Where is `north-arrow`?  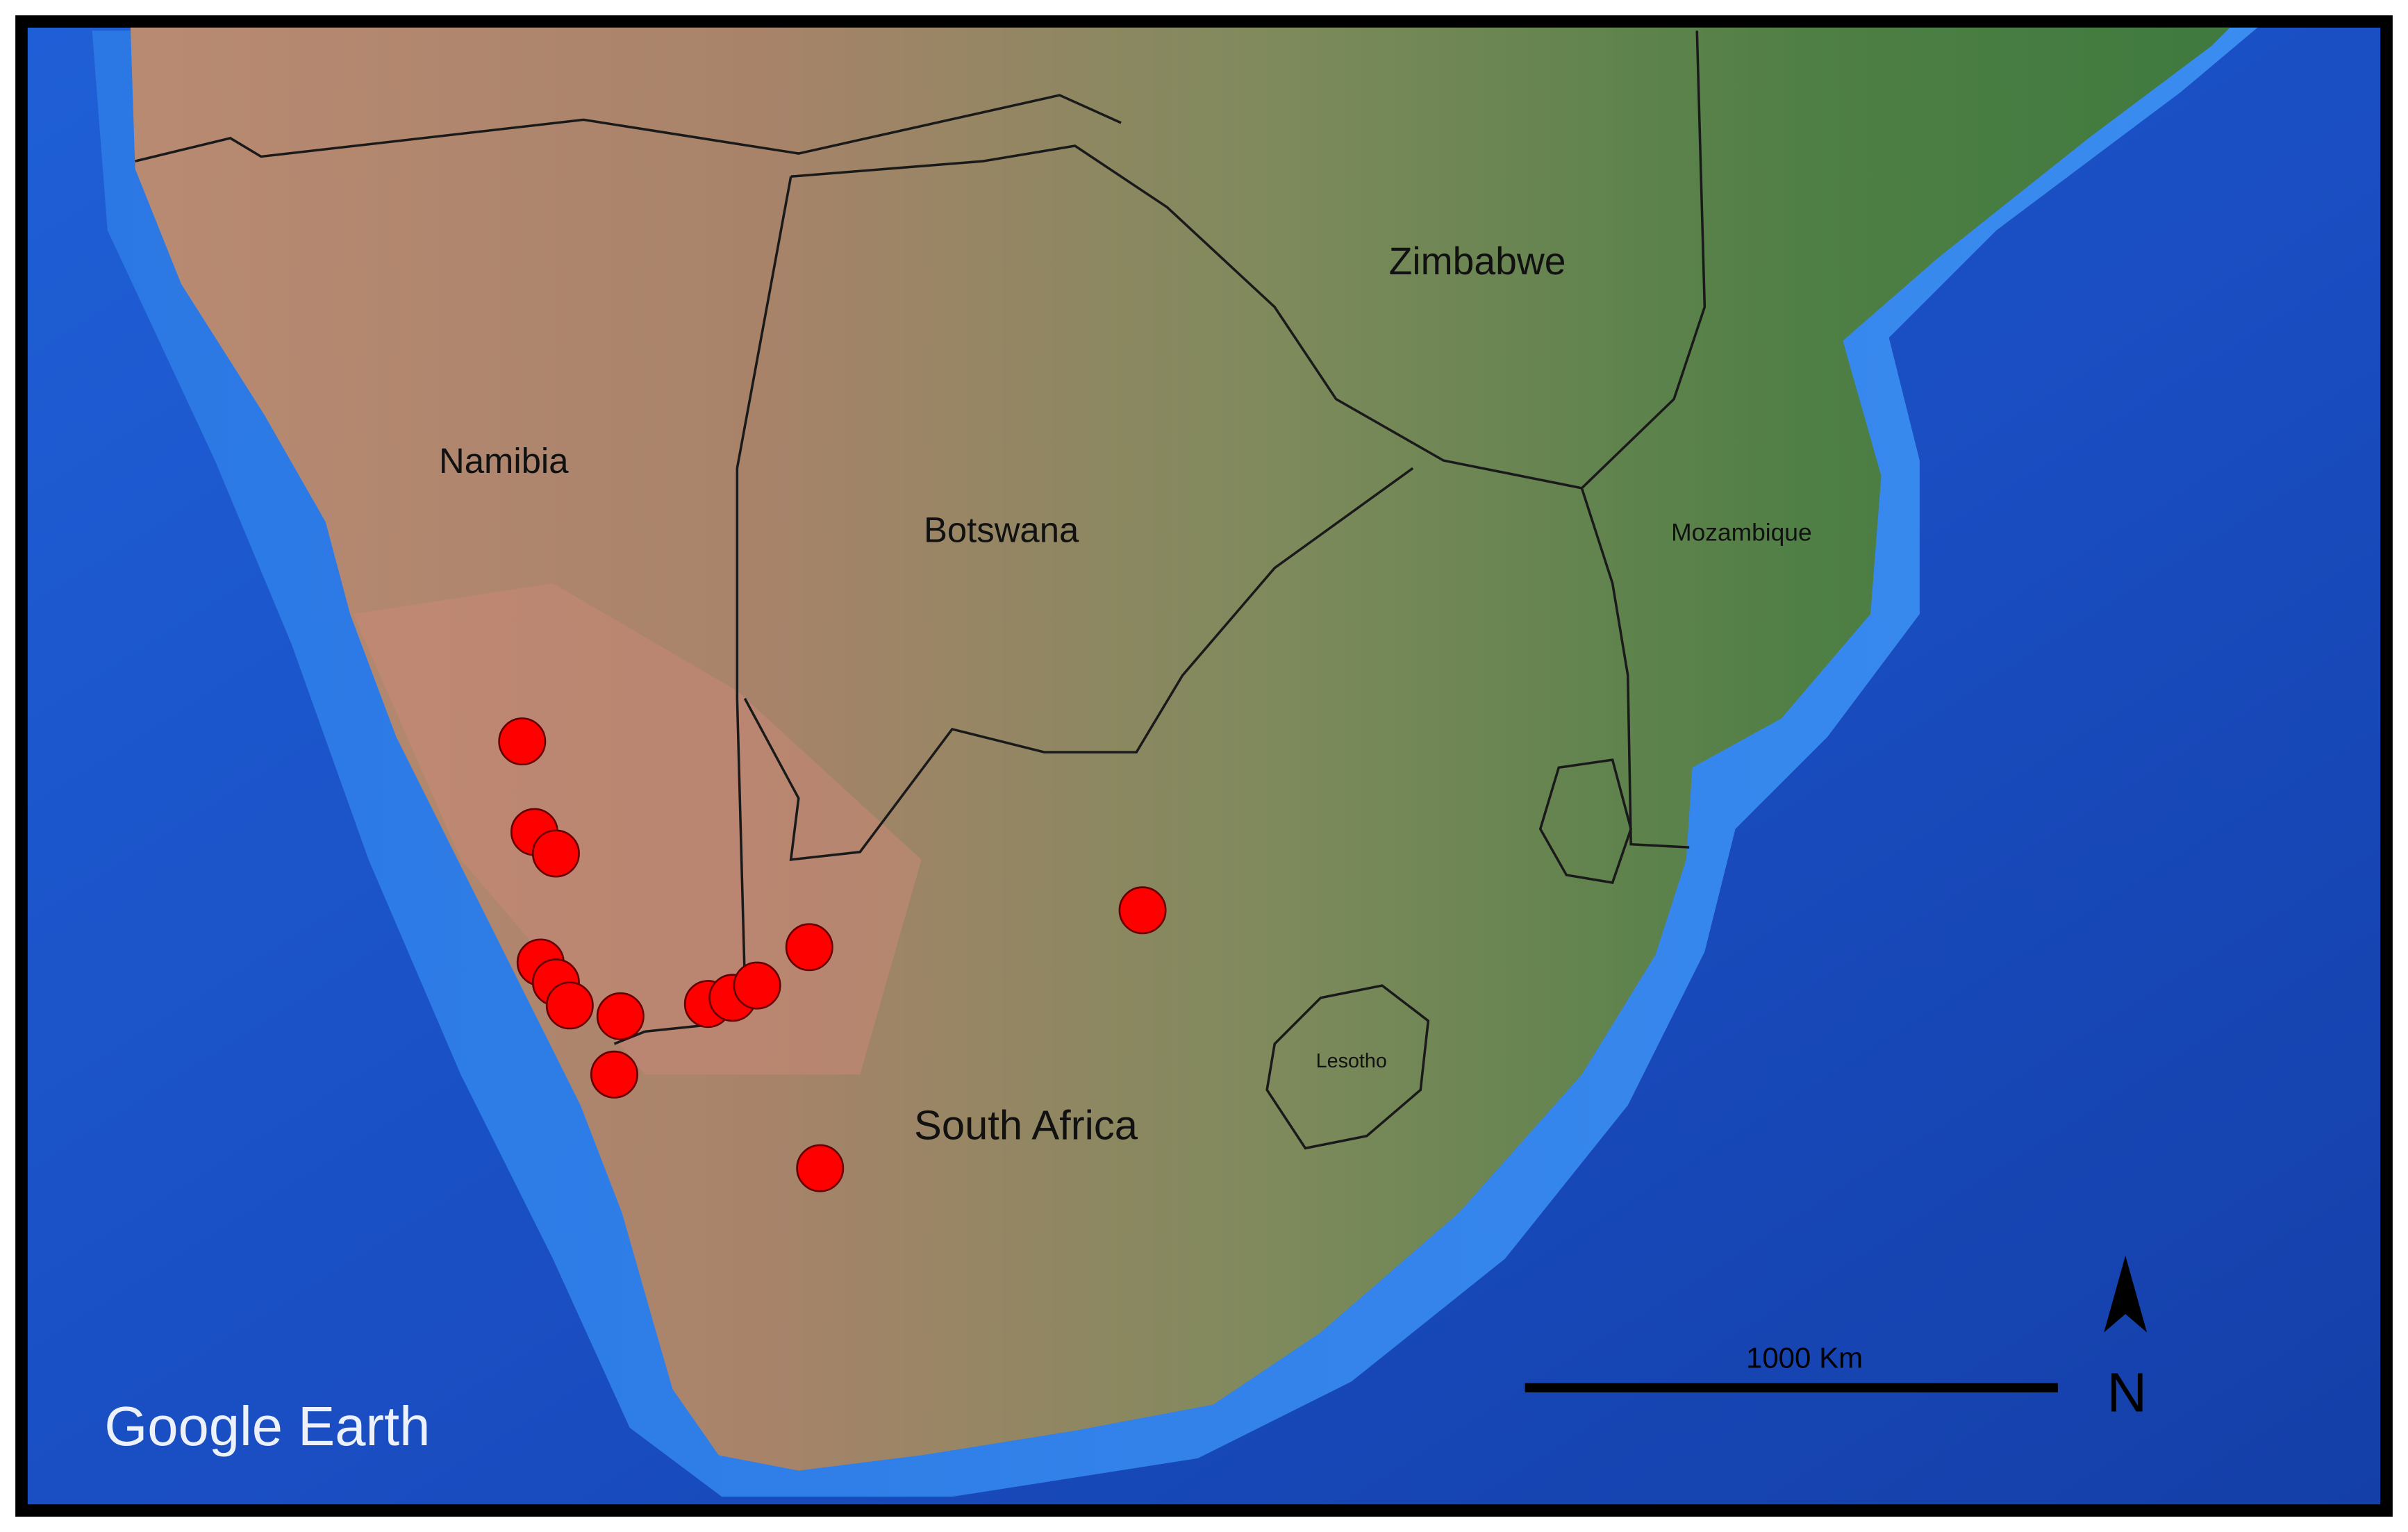
north-arrow is located at coordinates (2126, 1294).